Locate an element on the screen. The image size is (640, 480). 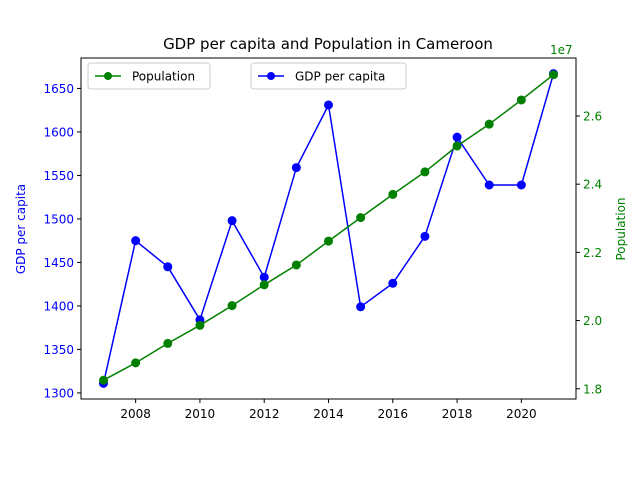
x-tick-label: 2010 is located at coordinates (200, 414).